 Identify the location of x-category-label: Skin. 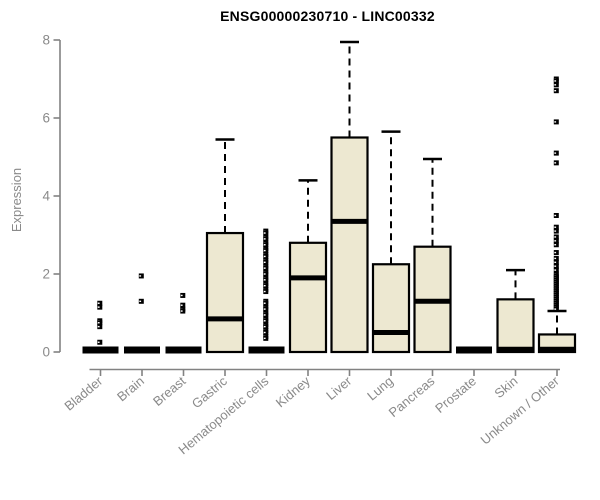
(505, 387).